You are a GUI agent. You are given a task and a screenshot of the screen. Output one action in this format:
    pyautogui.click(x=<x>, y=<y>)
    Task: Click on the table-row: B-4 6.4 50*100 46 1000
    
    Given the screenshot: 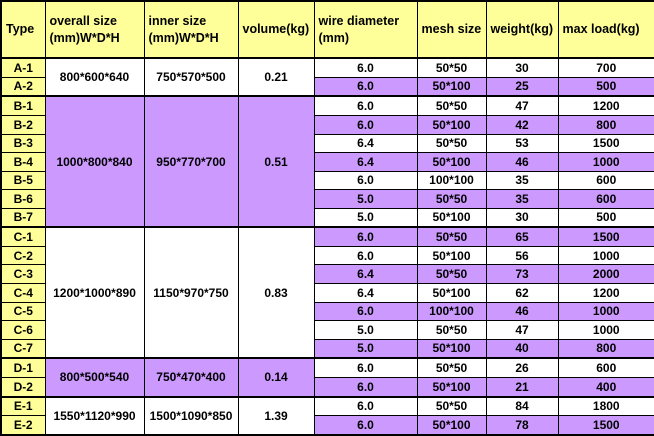 What is the action you would take?
    pyautogui.click(x=327, y=162)
    